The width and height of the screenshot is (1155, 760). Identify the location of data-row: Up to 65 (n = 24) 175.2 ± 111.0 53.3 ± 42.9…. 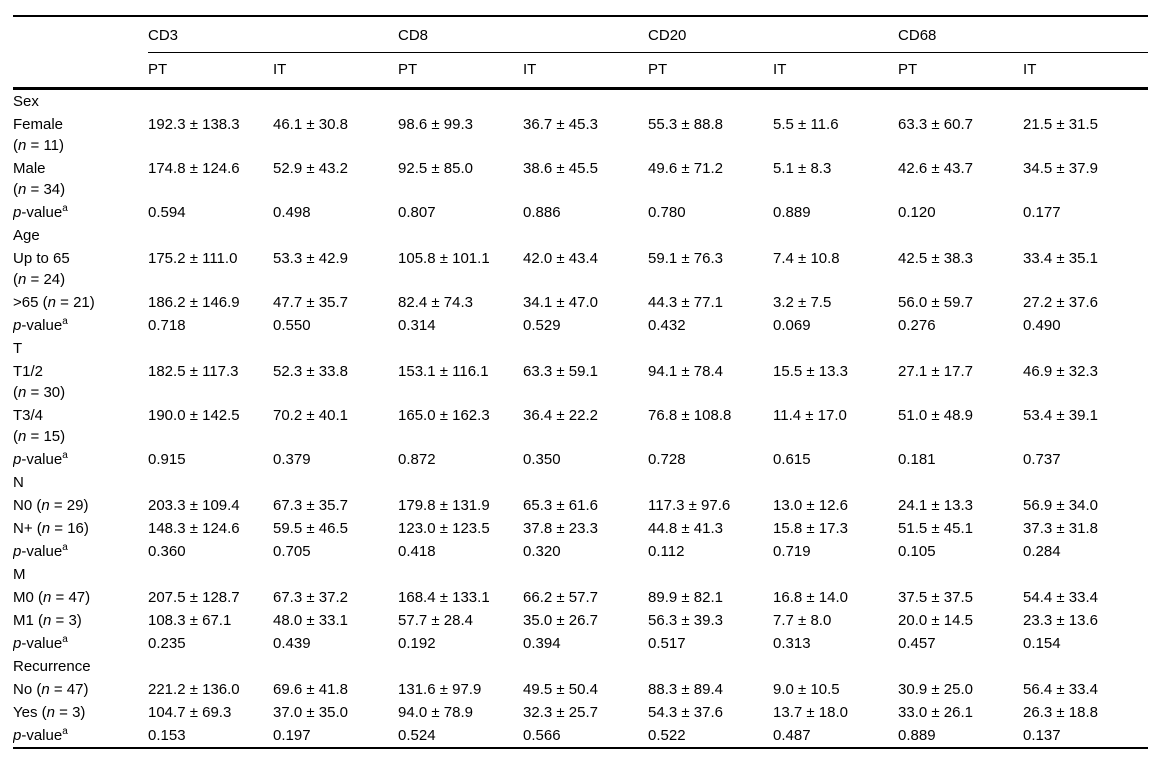
(580, 269).